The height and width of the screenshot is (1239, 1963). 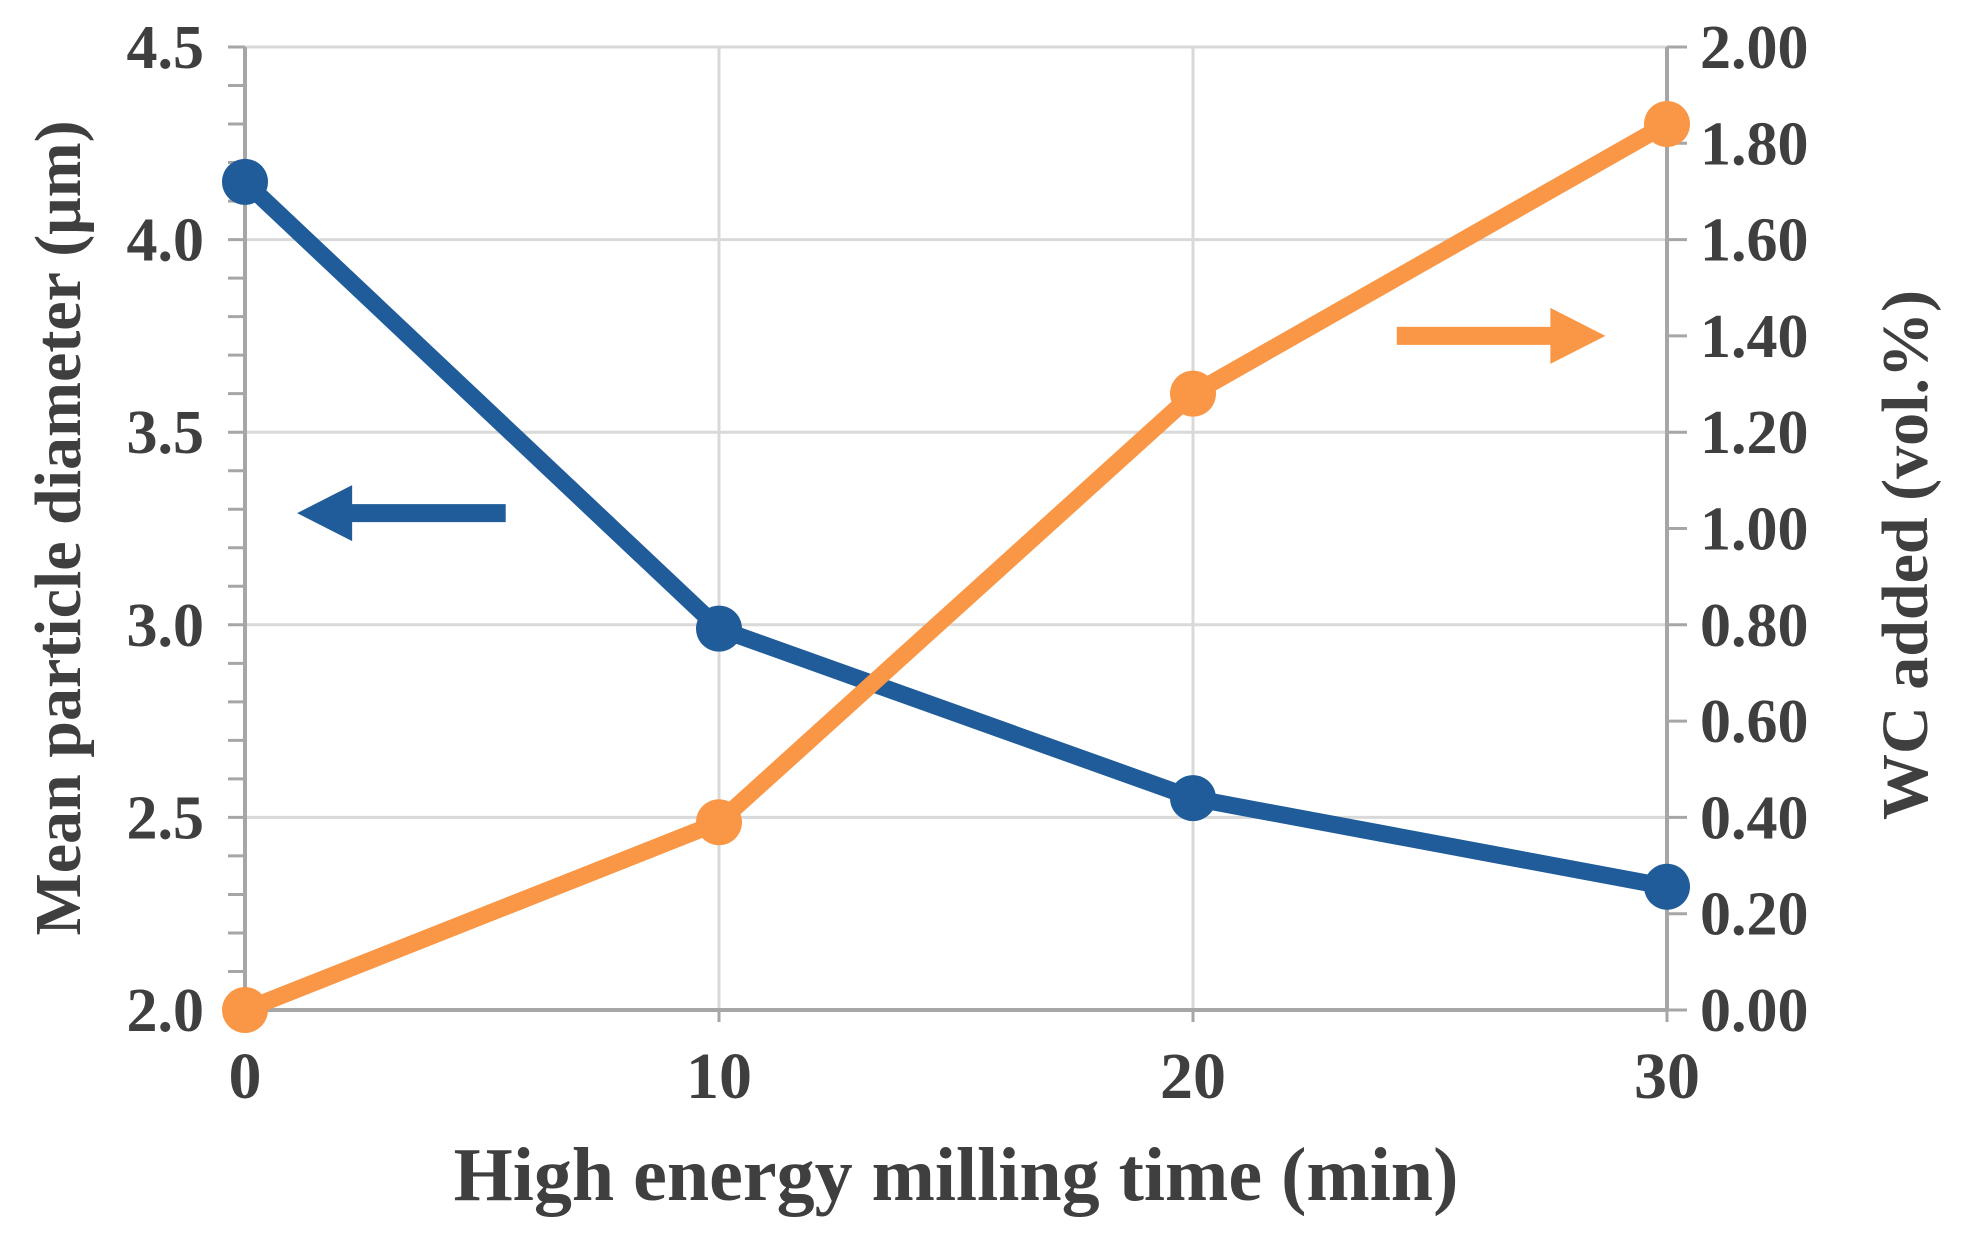 I want to click on right-axis-title: WC added (vol.%), so click(x=1905, y=555).